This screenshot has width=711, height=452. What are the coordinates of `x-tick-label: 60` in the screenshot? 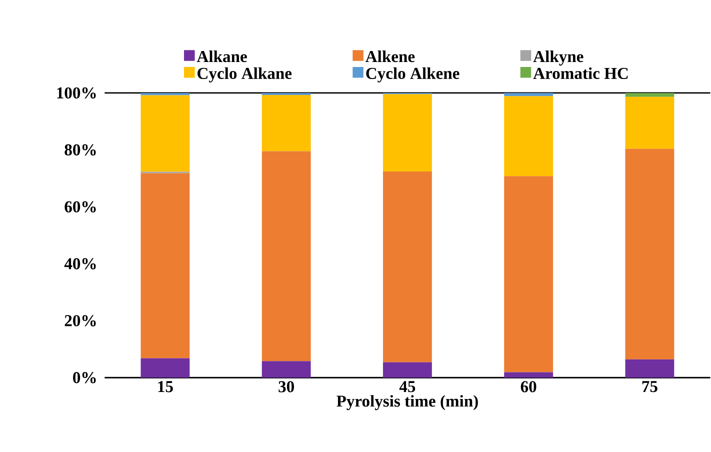 It's located at (528, 386).